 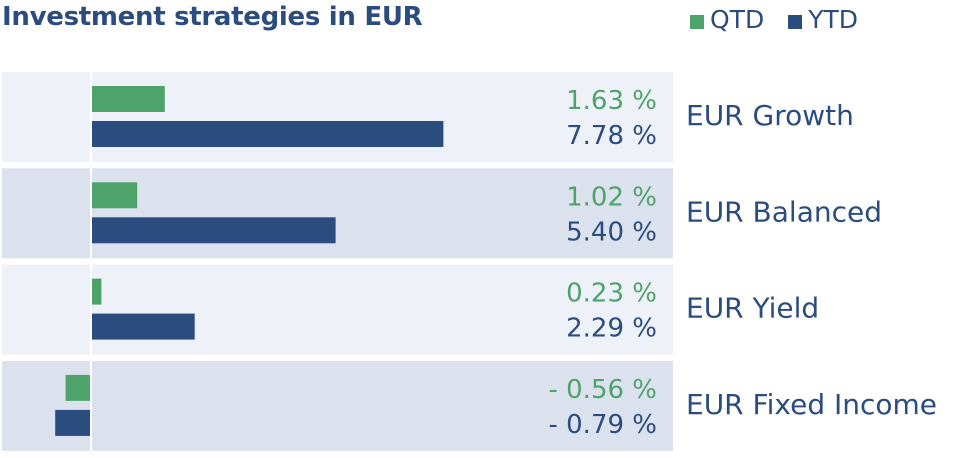 I want to click on bar-ytd-eur-balanced, so click(x=213, y=230).